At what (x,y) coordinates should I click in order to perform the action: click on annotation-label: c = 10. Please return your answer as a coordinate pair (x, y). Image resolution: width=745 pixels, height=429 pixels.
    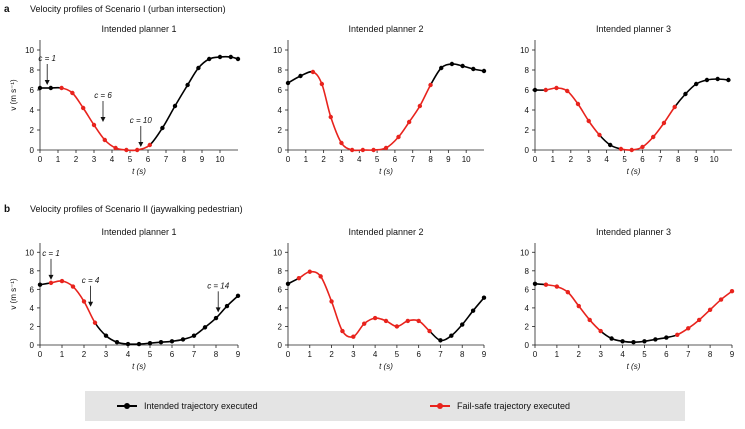
    Looking at the image, I should click on (141, 120).